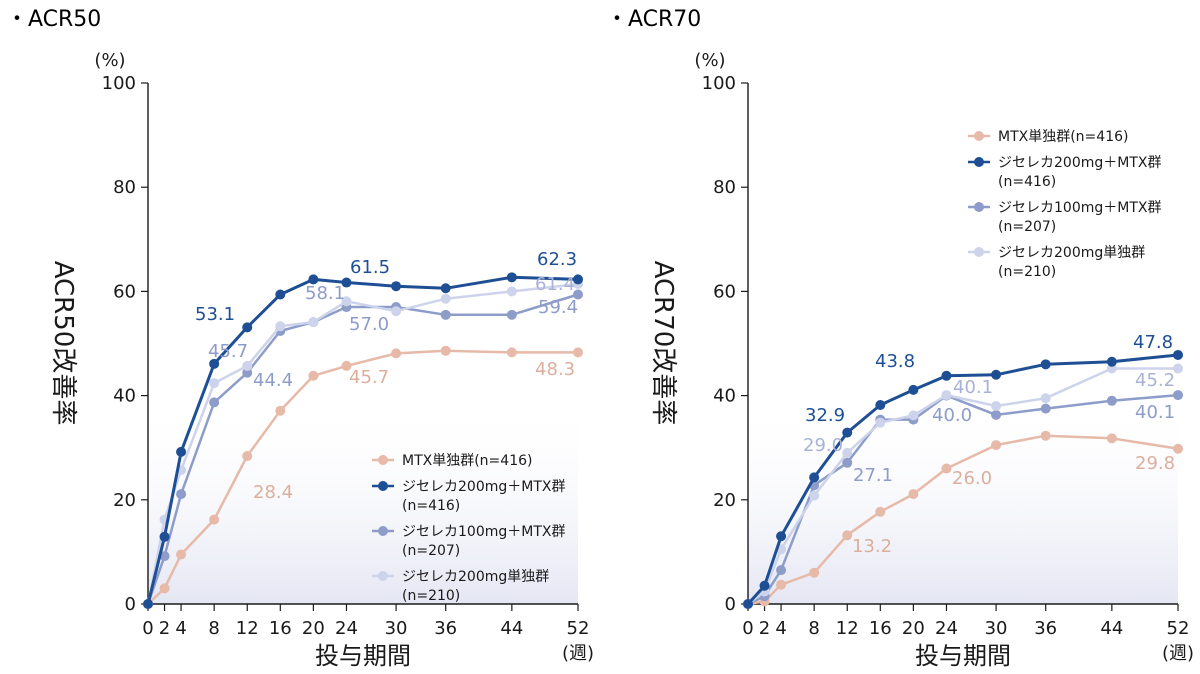  Describe the element at coordinates (872, 546) in the screenshot. I see `data-label: 13.2` at that location.